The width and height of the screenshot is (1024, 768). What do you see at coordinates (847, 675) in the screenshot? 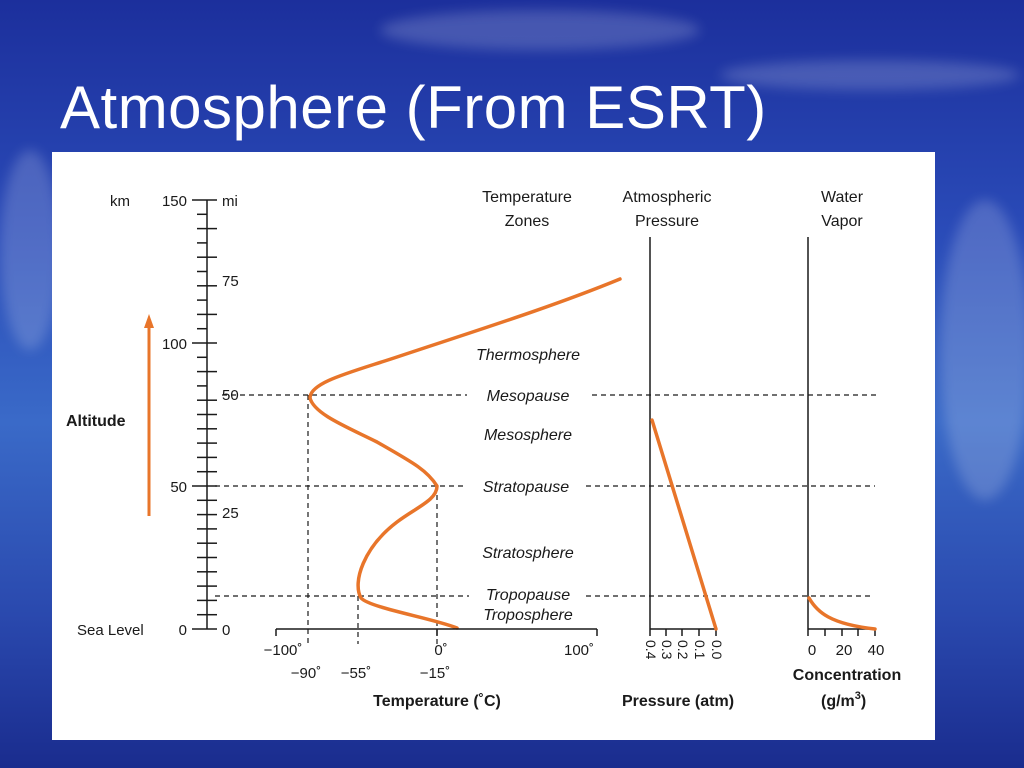
I see `vapor-axis-title-line1: Concentration` at bounding box center [847, 675].